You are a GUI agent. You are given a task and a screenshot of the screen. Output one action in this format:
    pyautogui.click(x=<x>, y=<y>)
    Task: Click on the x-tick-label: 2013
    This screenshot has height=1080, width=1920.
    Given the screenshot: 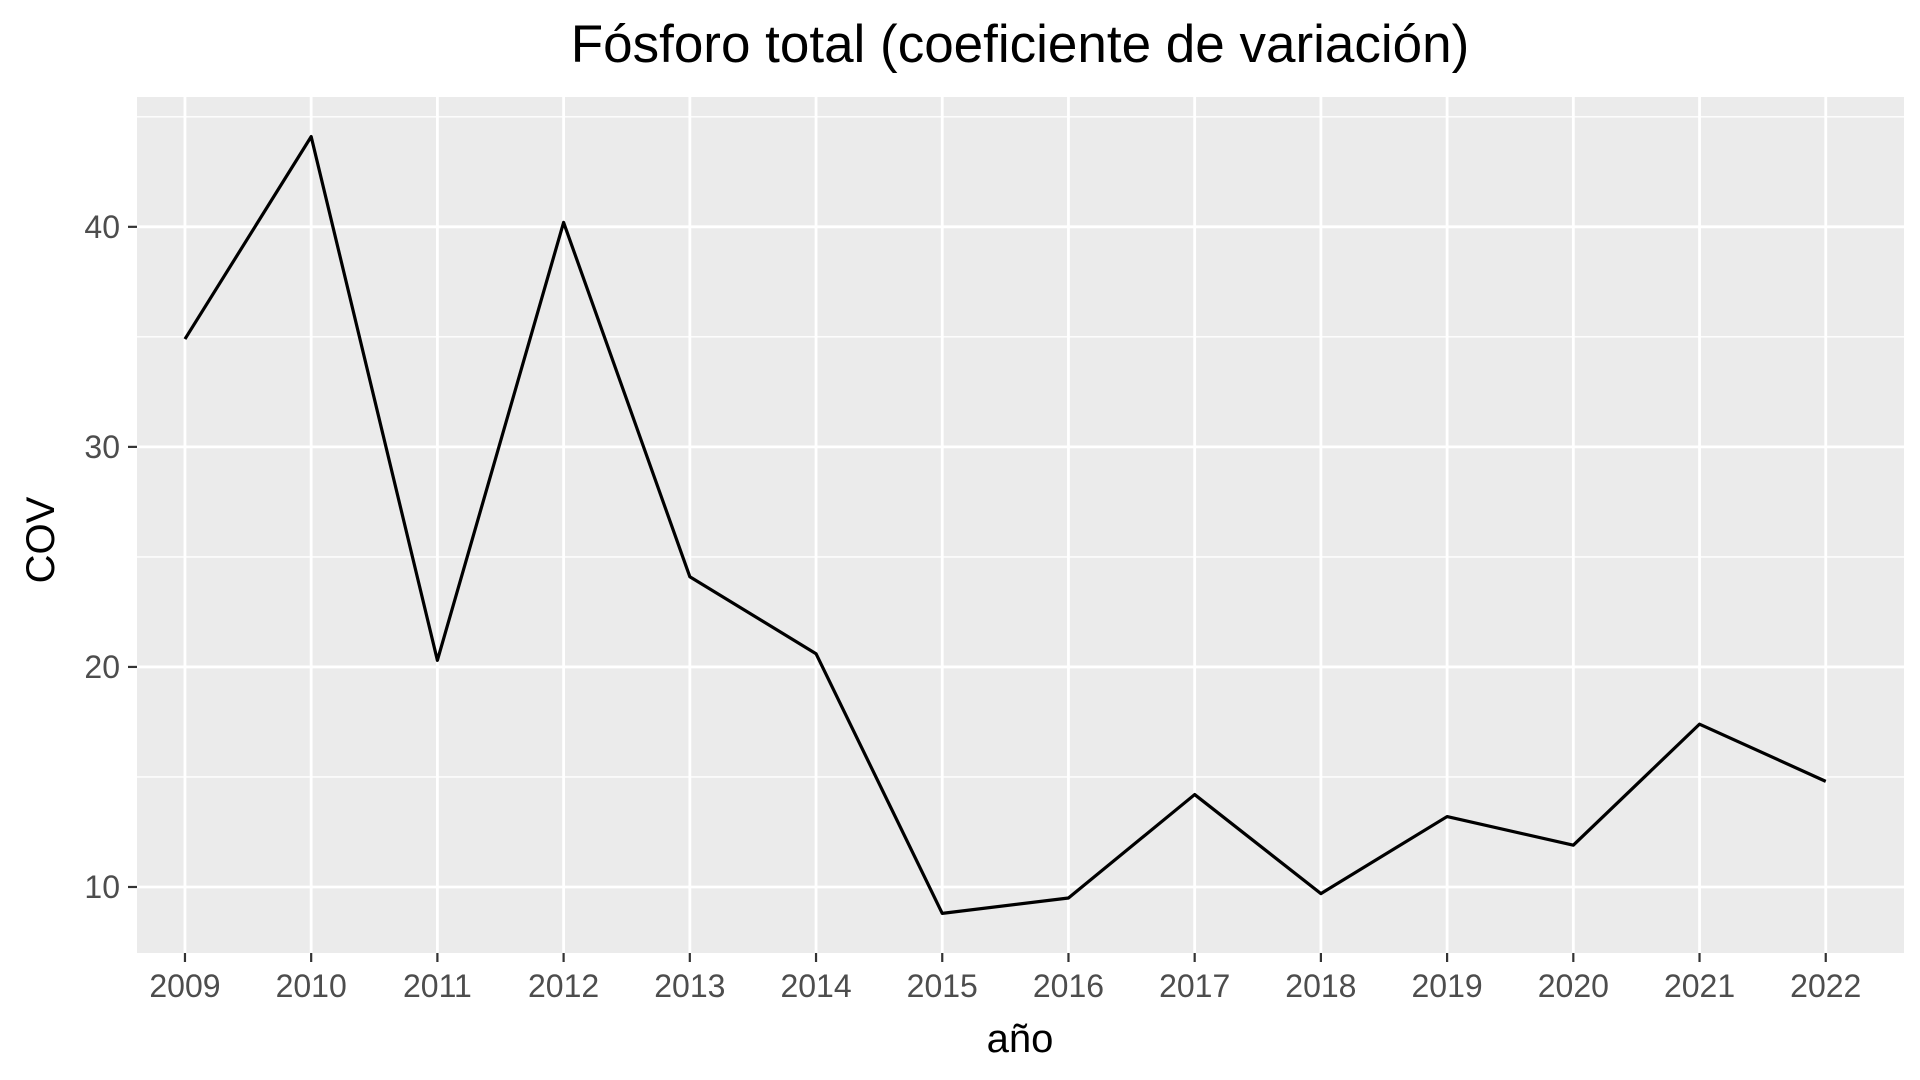 What is the action you would take?
    pyautogui.click(x=689, y=986)
    